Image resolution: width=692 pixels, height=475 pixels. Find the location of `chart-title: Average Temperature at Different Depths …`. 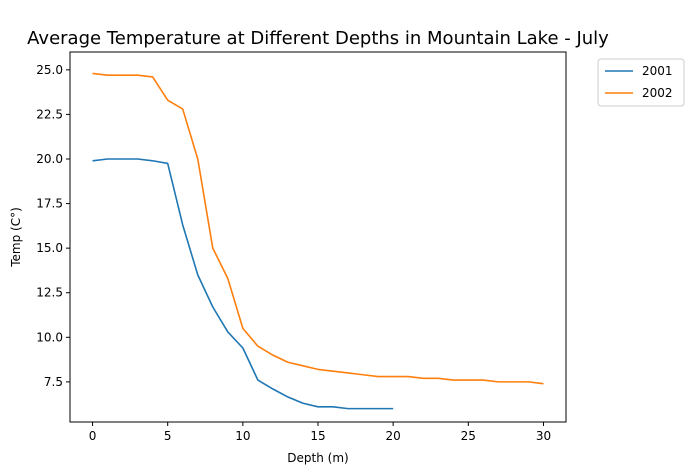

chart-title: Average Temperature at Different Depths … is located at coordinates (318, 38).